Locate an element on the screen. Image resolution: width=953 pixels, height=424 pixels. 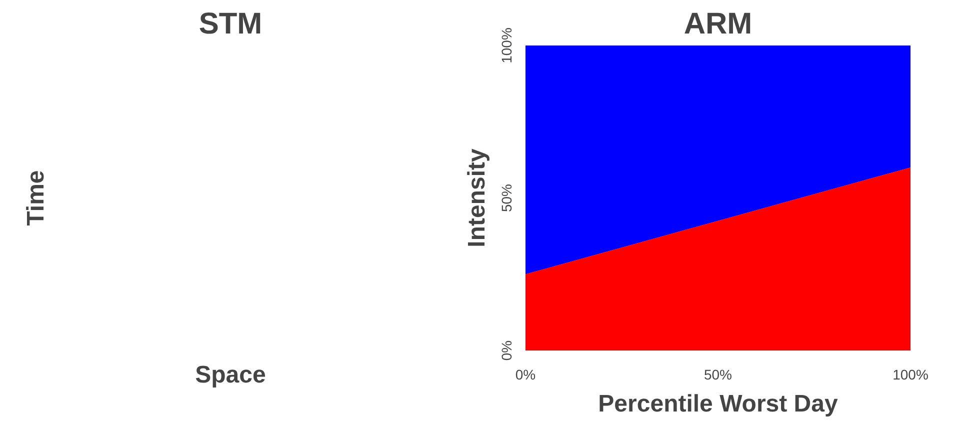
x-tick-label: 100% is located at coordinates (910, 374).